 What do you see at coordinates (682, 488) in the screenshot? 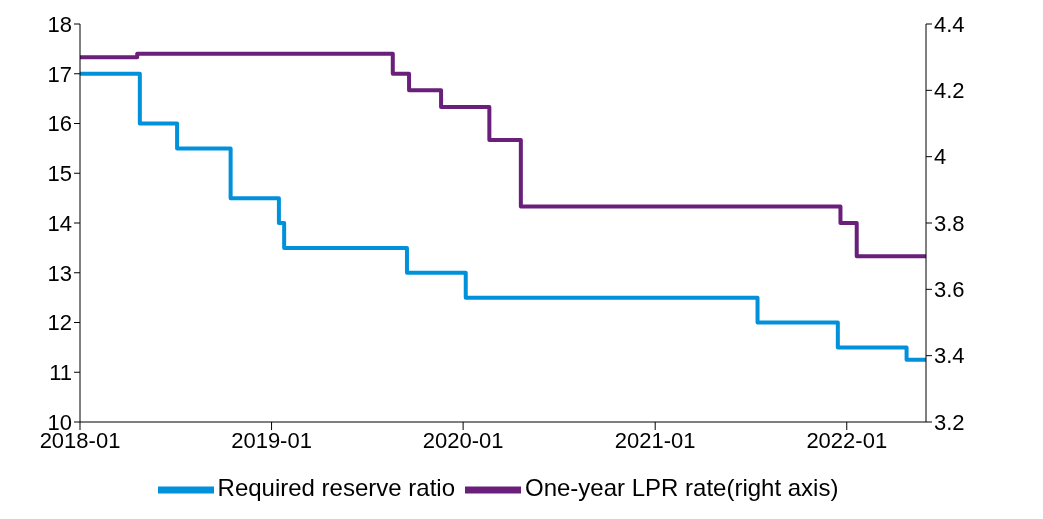
I see `legend-label: One-year LPR rate(right axis)` at bounding box center [682, 488].